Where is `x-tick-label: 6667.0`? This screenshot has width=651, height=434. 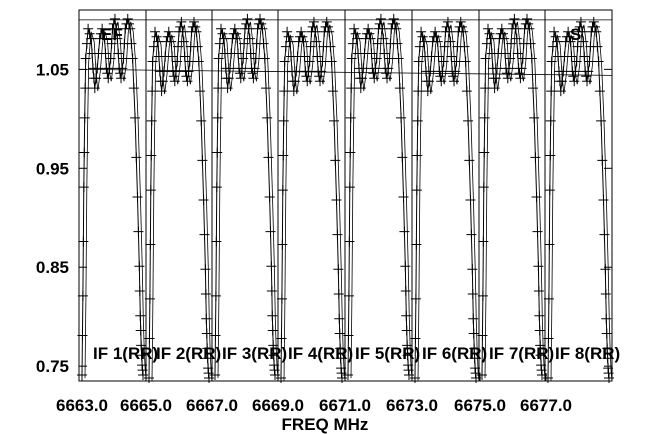
x-tick-label: 6667.0 is located at coordinates (212, 405).